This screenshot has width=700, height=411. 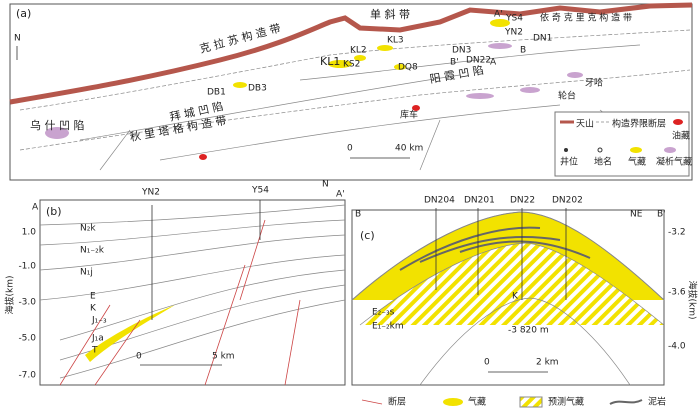 I want to click on oil-field, so click(x=203, y=157).